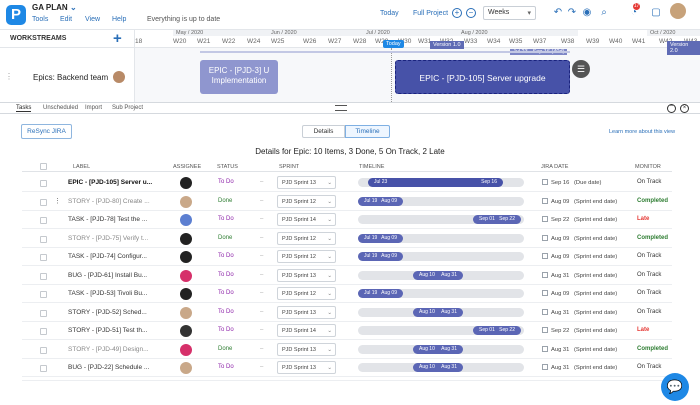 Image resolution: width=700 pixels, height=405 pixels. Describe the element at coordinates (634, 12) in the screenshot. I see `bell-icon: ◔` at that location.